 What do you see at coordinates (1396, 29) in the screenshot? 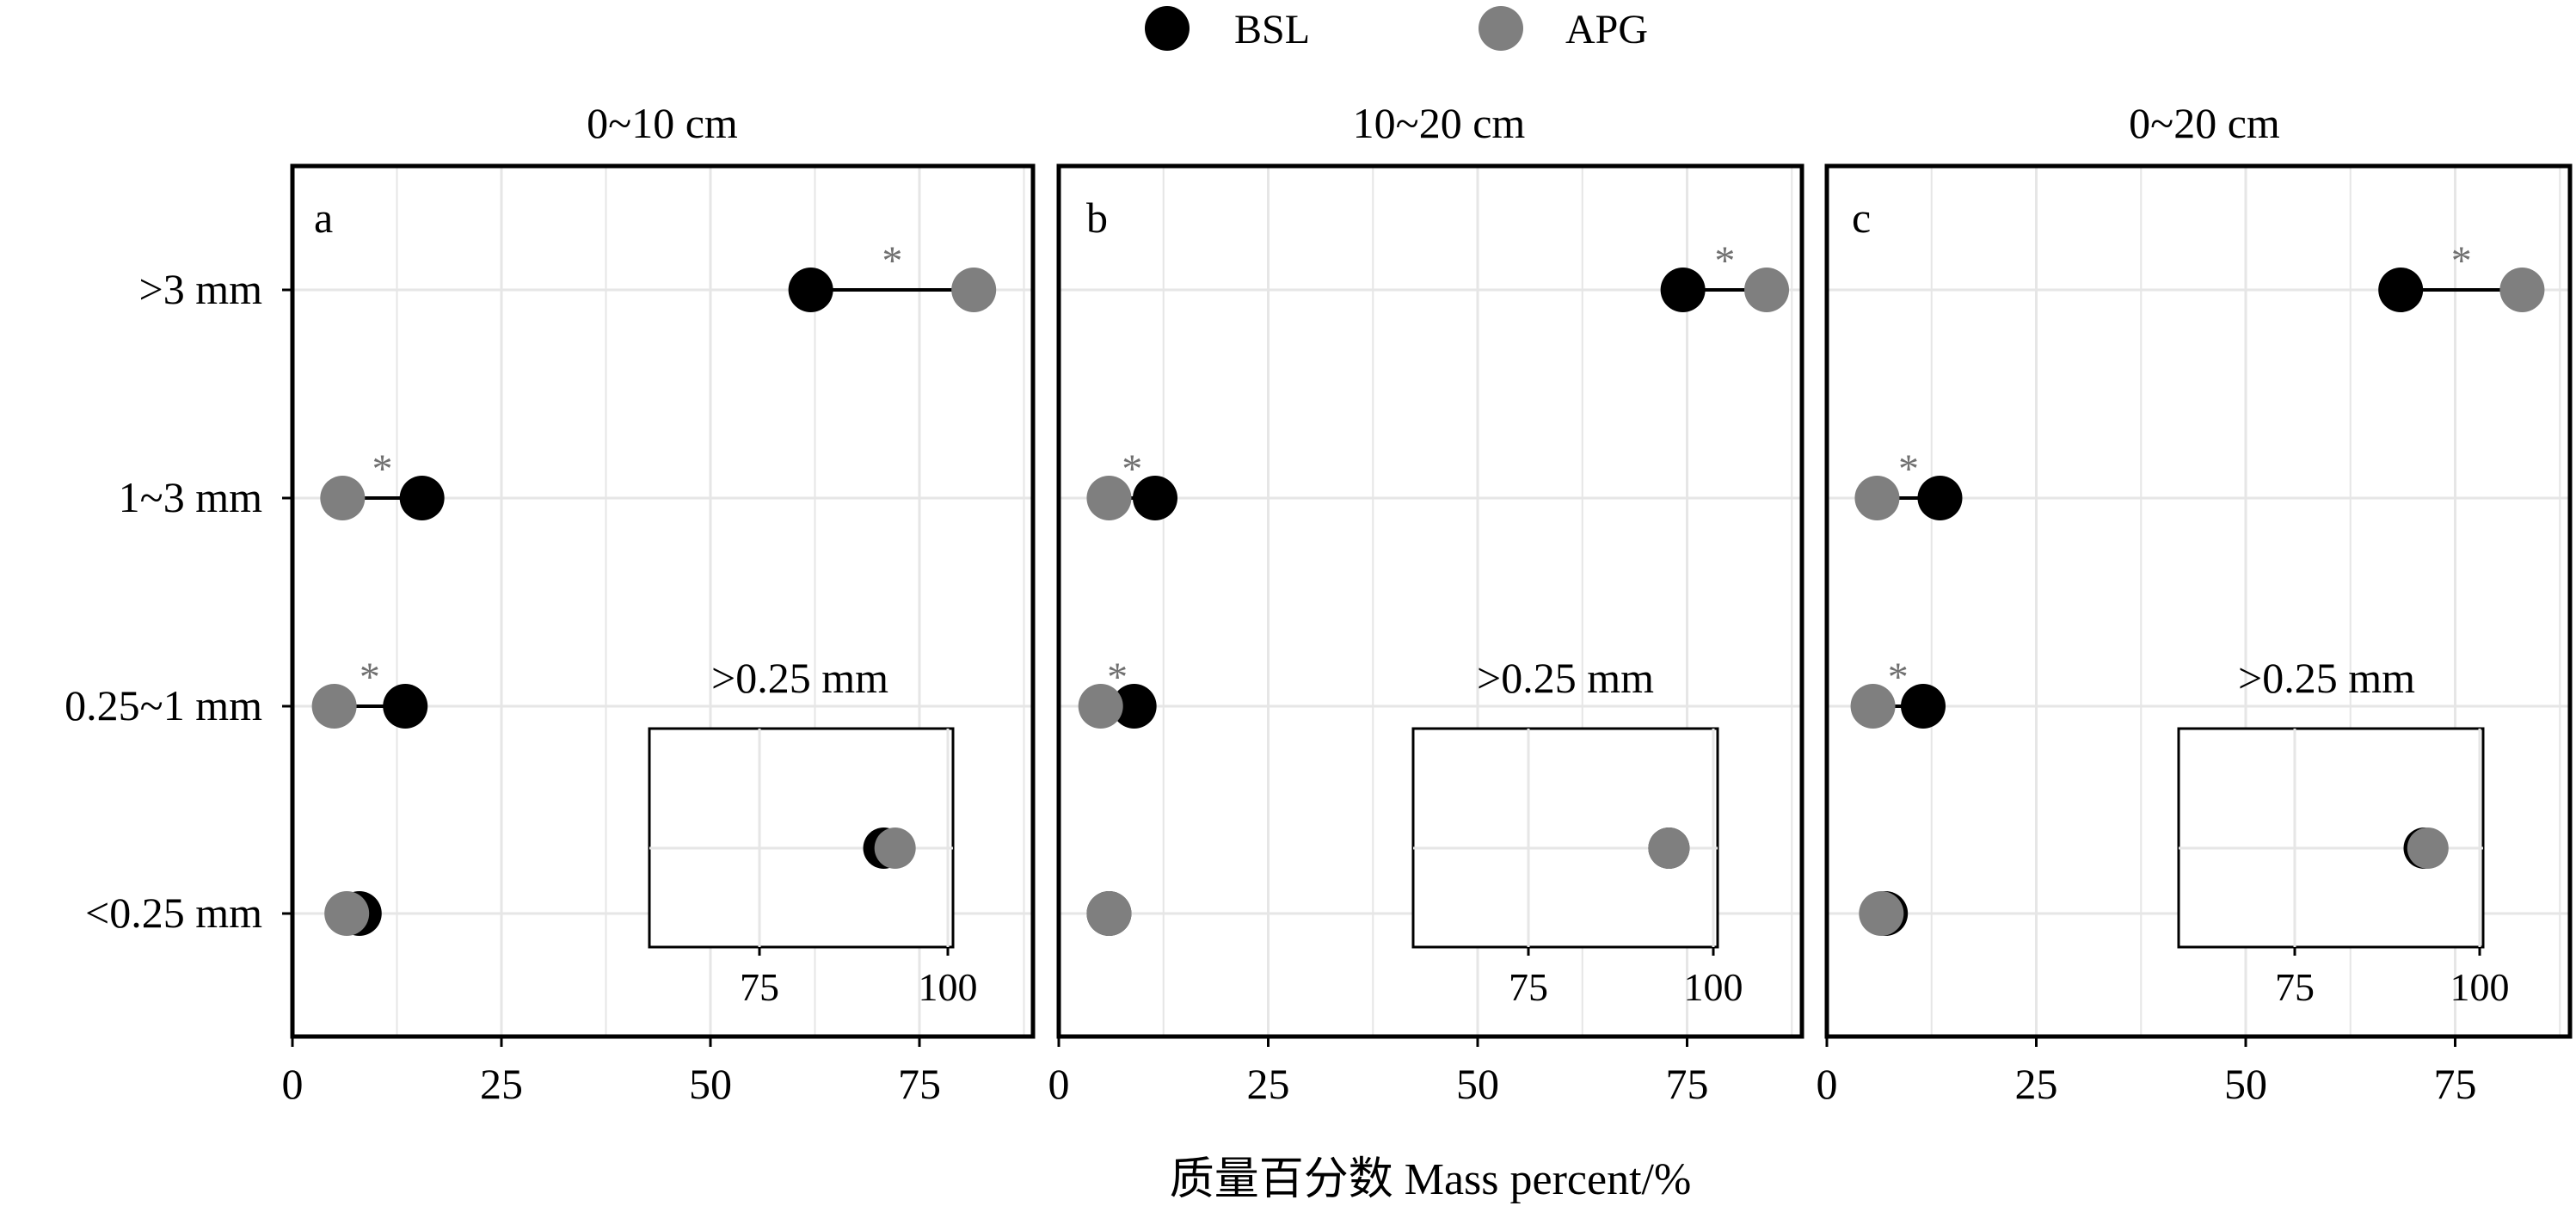
I see `legend: BSL APG` at bounding box center [1396, 29].